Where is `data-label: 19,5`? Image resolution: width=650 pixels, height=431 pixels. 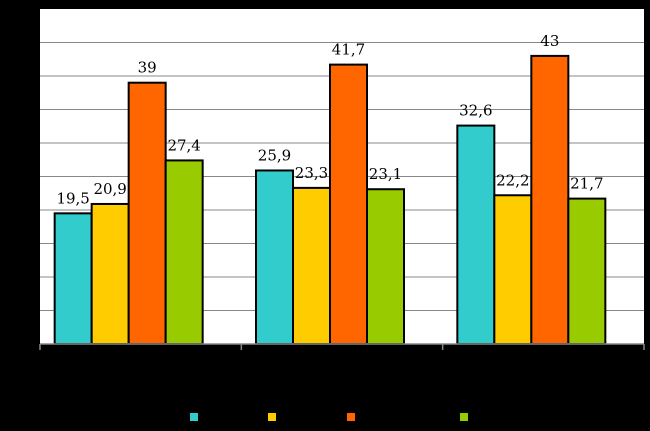 data-label: 19,5 is located at coordinates (72, 198).